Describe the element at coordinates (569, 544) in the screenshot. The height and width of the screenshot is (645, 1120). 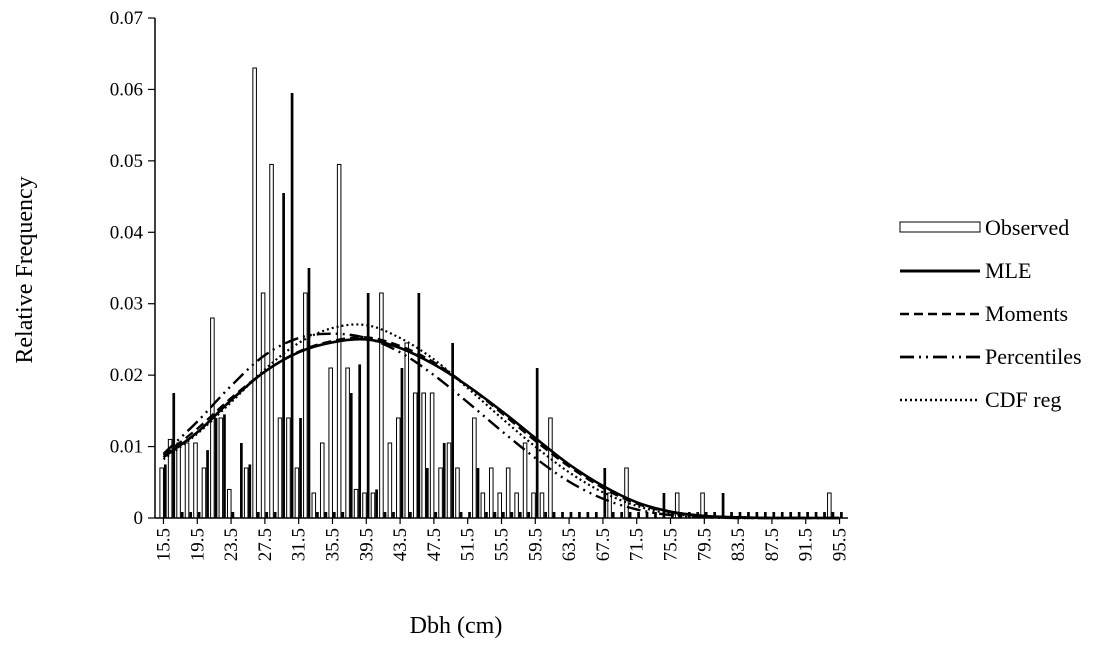
I see `x-tick-label: 63.5` at that location.